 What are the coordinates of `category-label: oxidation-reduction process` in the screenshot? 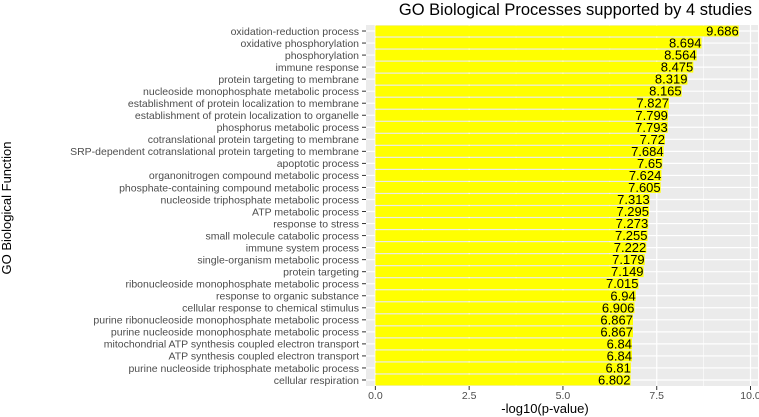 It's located at (295, 32).